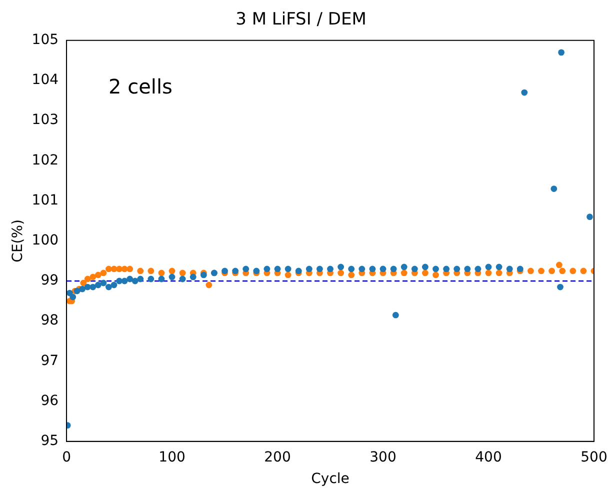 The width and height of the screenshot is (612, 494). What do you see at coordinates (45, 80) in the screenshot?
I see `y-tick-label: 104` at bounding box center [45, 80].